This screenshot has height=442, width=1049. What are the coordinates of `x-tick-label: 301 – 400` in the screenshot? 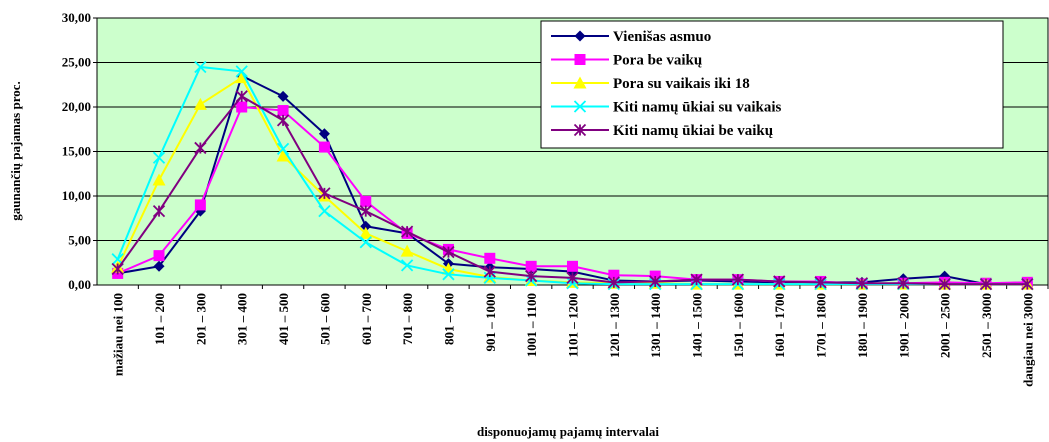 It's located at (242, 319).